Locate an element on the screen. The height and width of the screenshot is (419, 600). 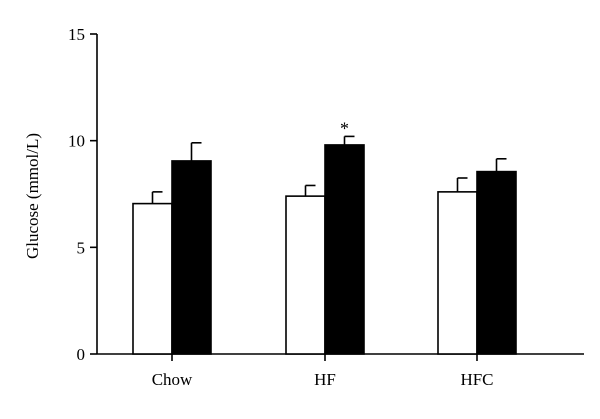
x-tick-label-hf: HF is located at coordinates (325, 379).